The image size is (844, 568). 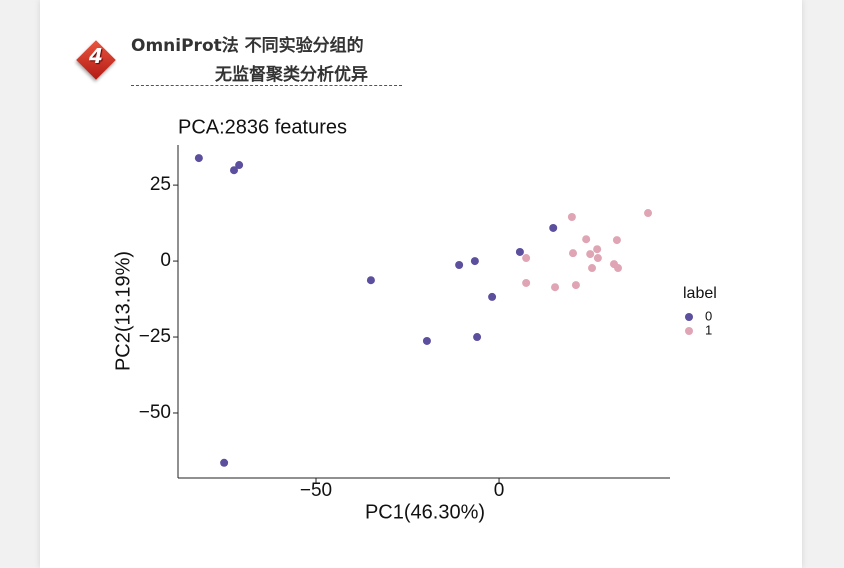 I want to click on legend-label: 0, so click(x=708, y=315).